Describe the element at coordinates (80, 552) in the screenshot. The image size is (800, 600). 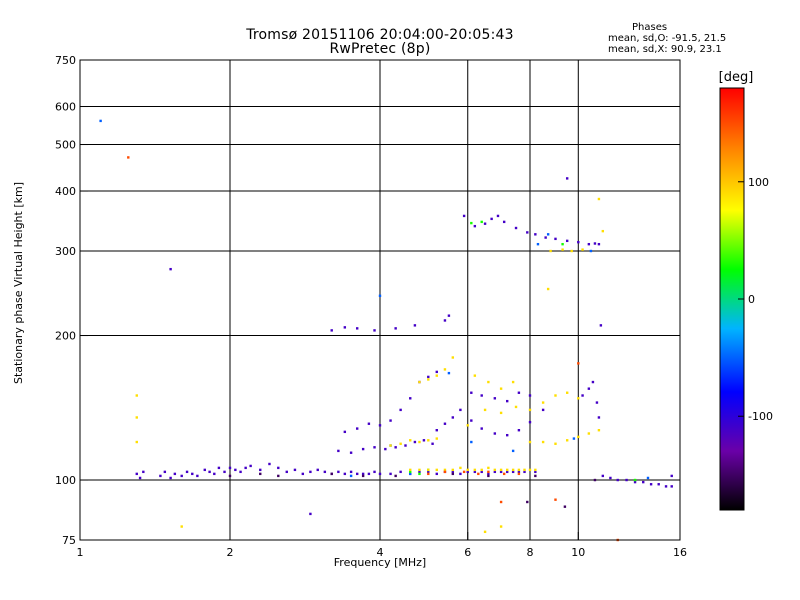
I see `x-tick-label: 1` at that location.